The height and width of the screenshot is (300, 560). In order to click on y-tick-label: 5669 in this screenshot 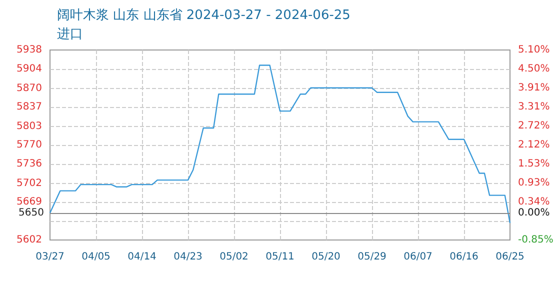, I will do `click(29, 202)`.